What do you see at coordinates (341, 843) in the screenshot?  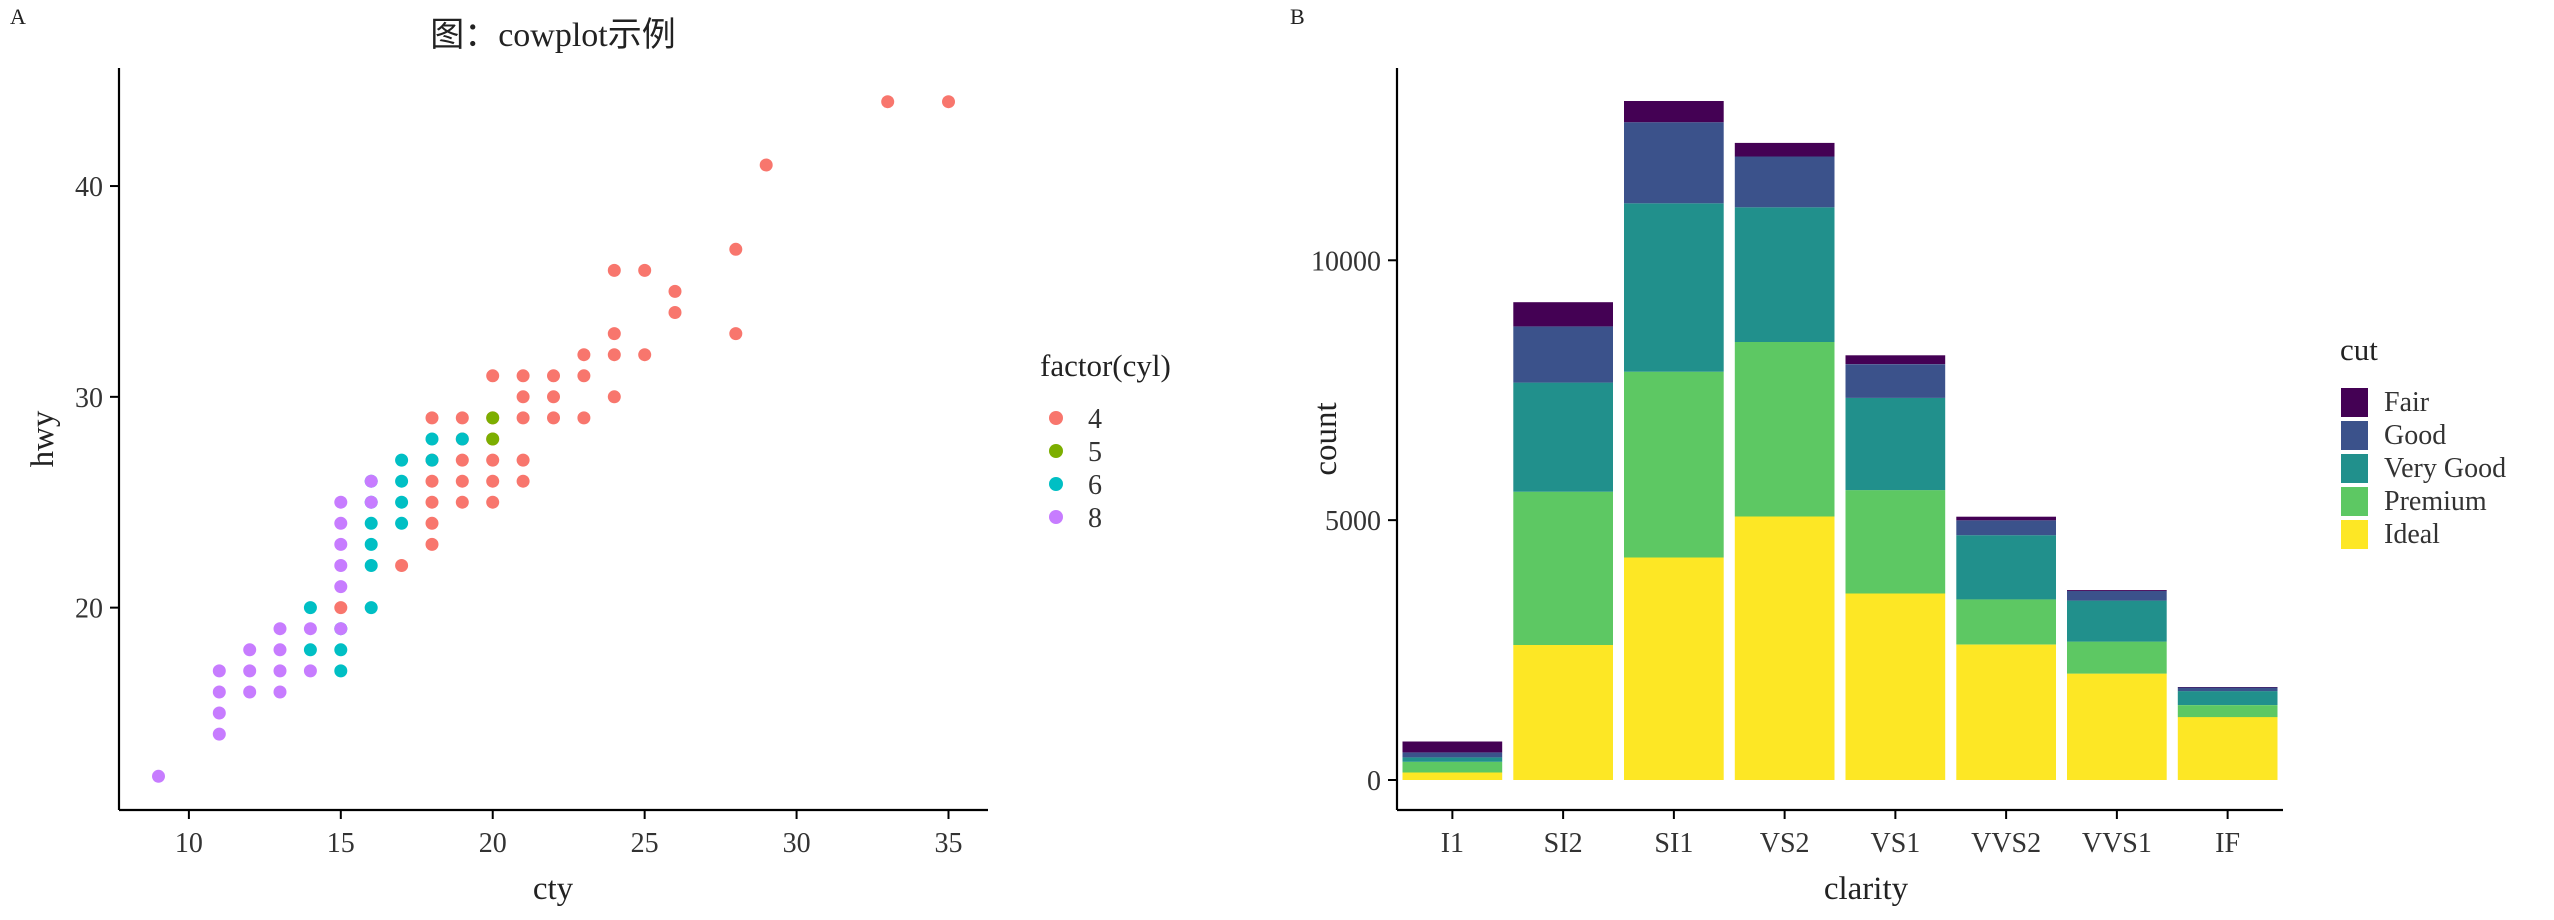 I see `scatter-x-tick-label: 15` at bounding box center [341, 843].